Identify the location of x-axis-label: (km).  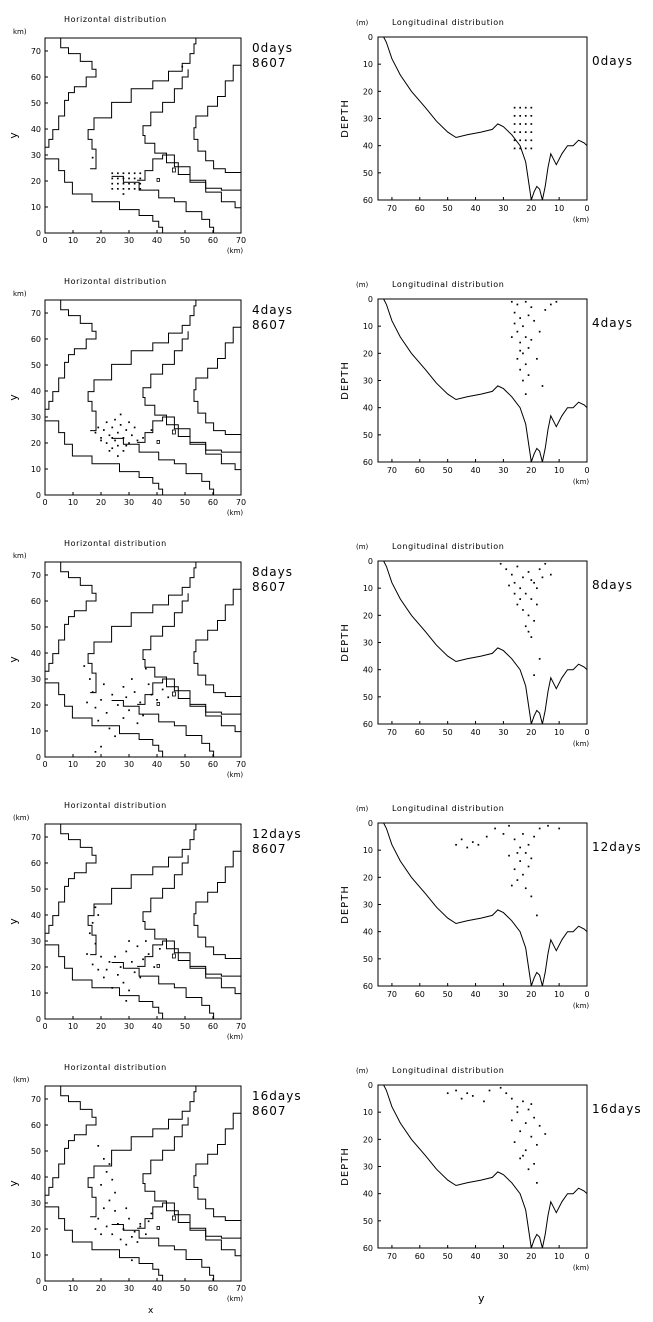
(581, 1006).